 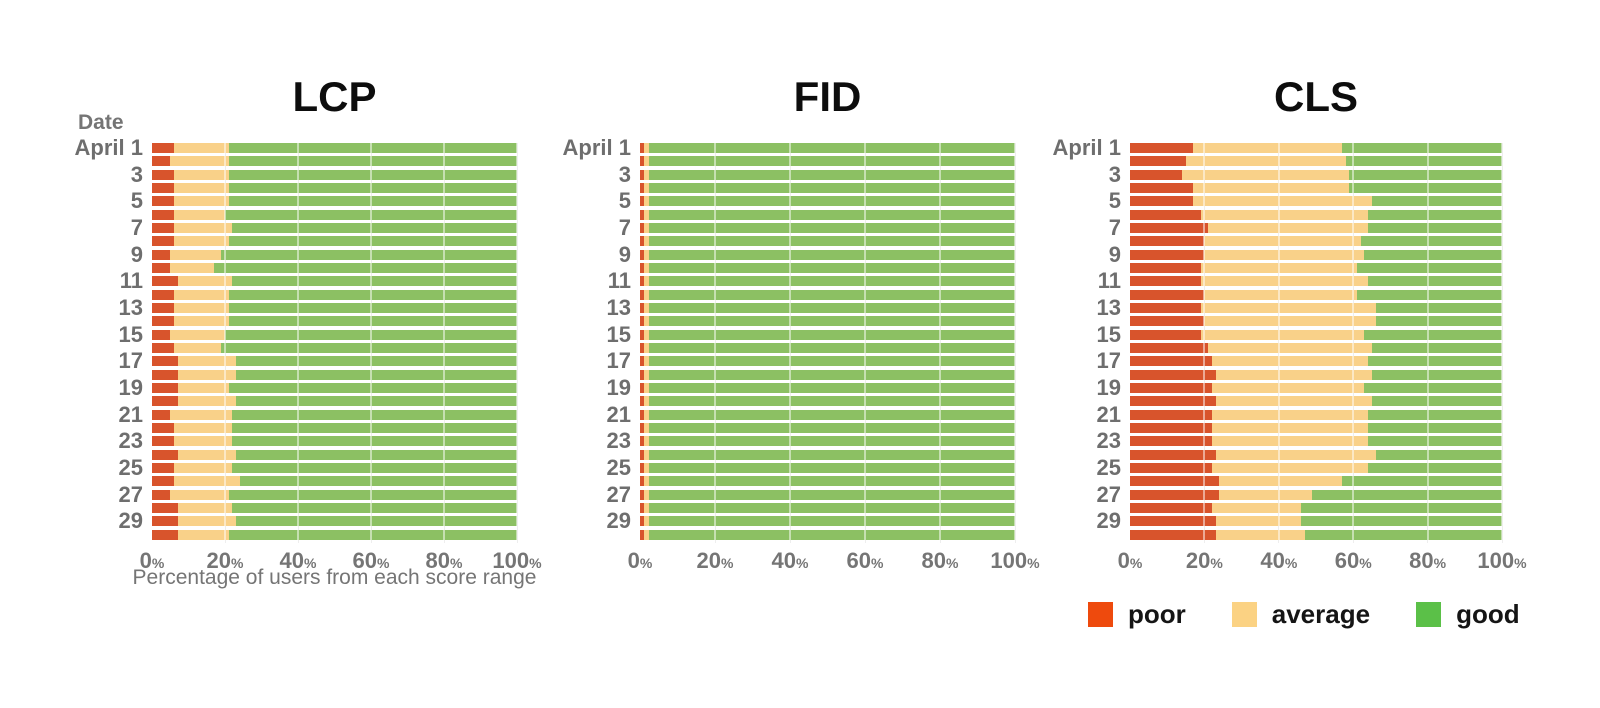 I want to click on y-tick-label: 27, so click(x=130, y=494).